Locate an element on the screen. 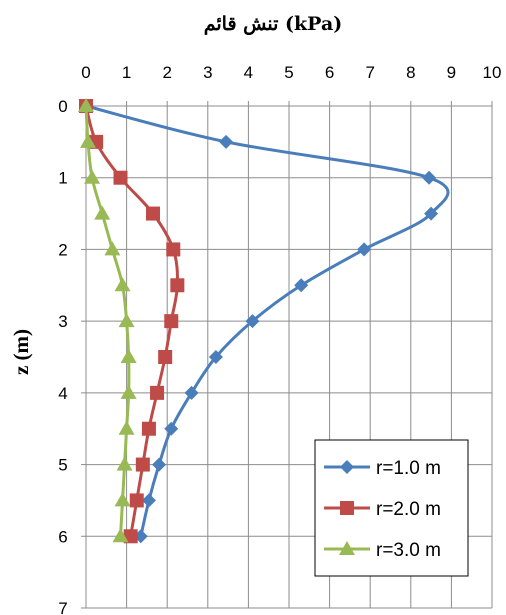 The width and height of the screenshot is (506, 615). y-tick-label: 5 is located at coordinates (62, 465).